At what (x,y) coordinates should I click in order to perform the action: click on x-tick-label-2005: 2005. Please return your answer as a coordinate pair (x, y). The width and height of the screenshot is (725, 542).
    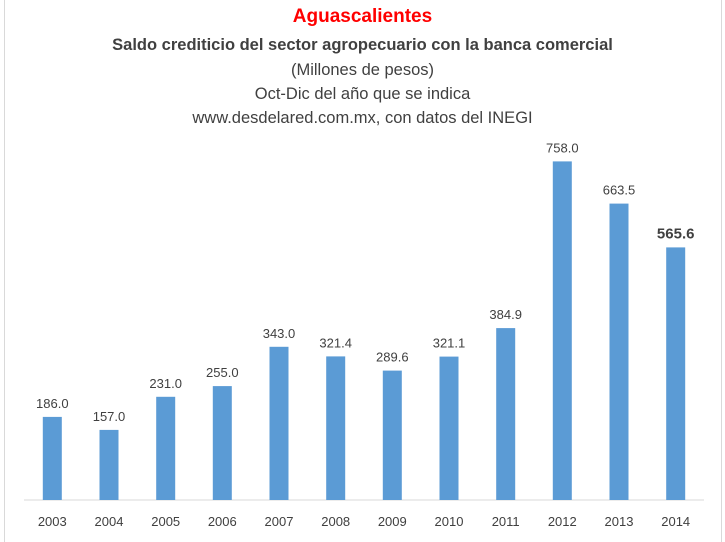
    Looking at the image, I should click on (165, 521).